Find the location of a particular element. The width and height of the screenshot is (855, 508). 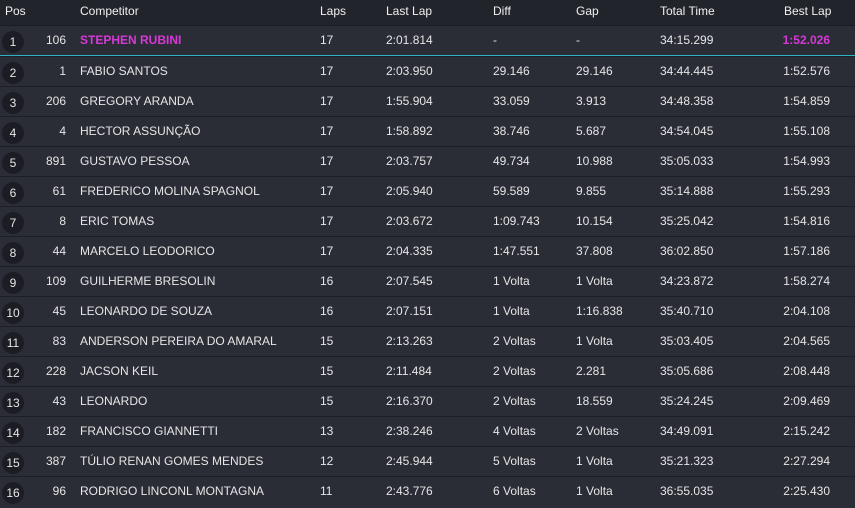

position-badge: 16 is located at coordinates (13, 493).